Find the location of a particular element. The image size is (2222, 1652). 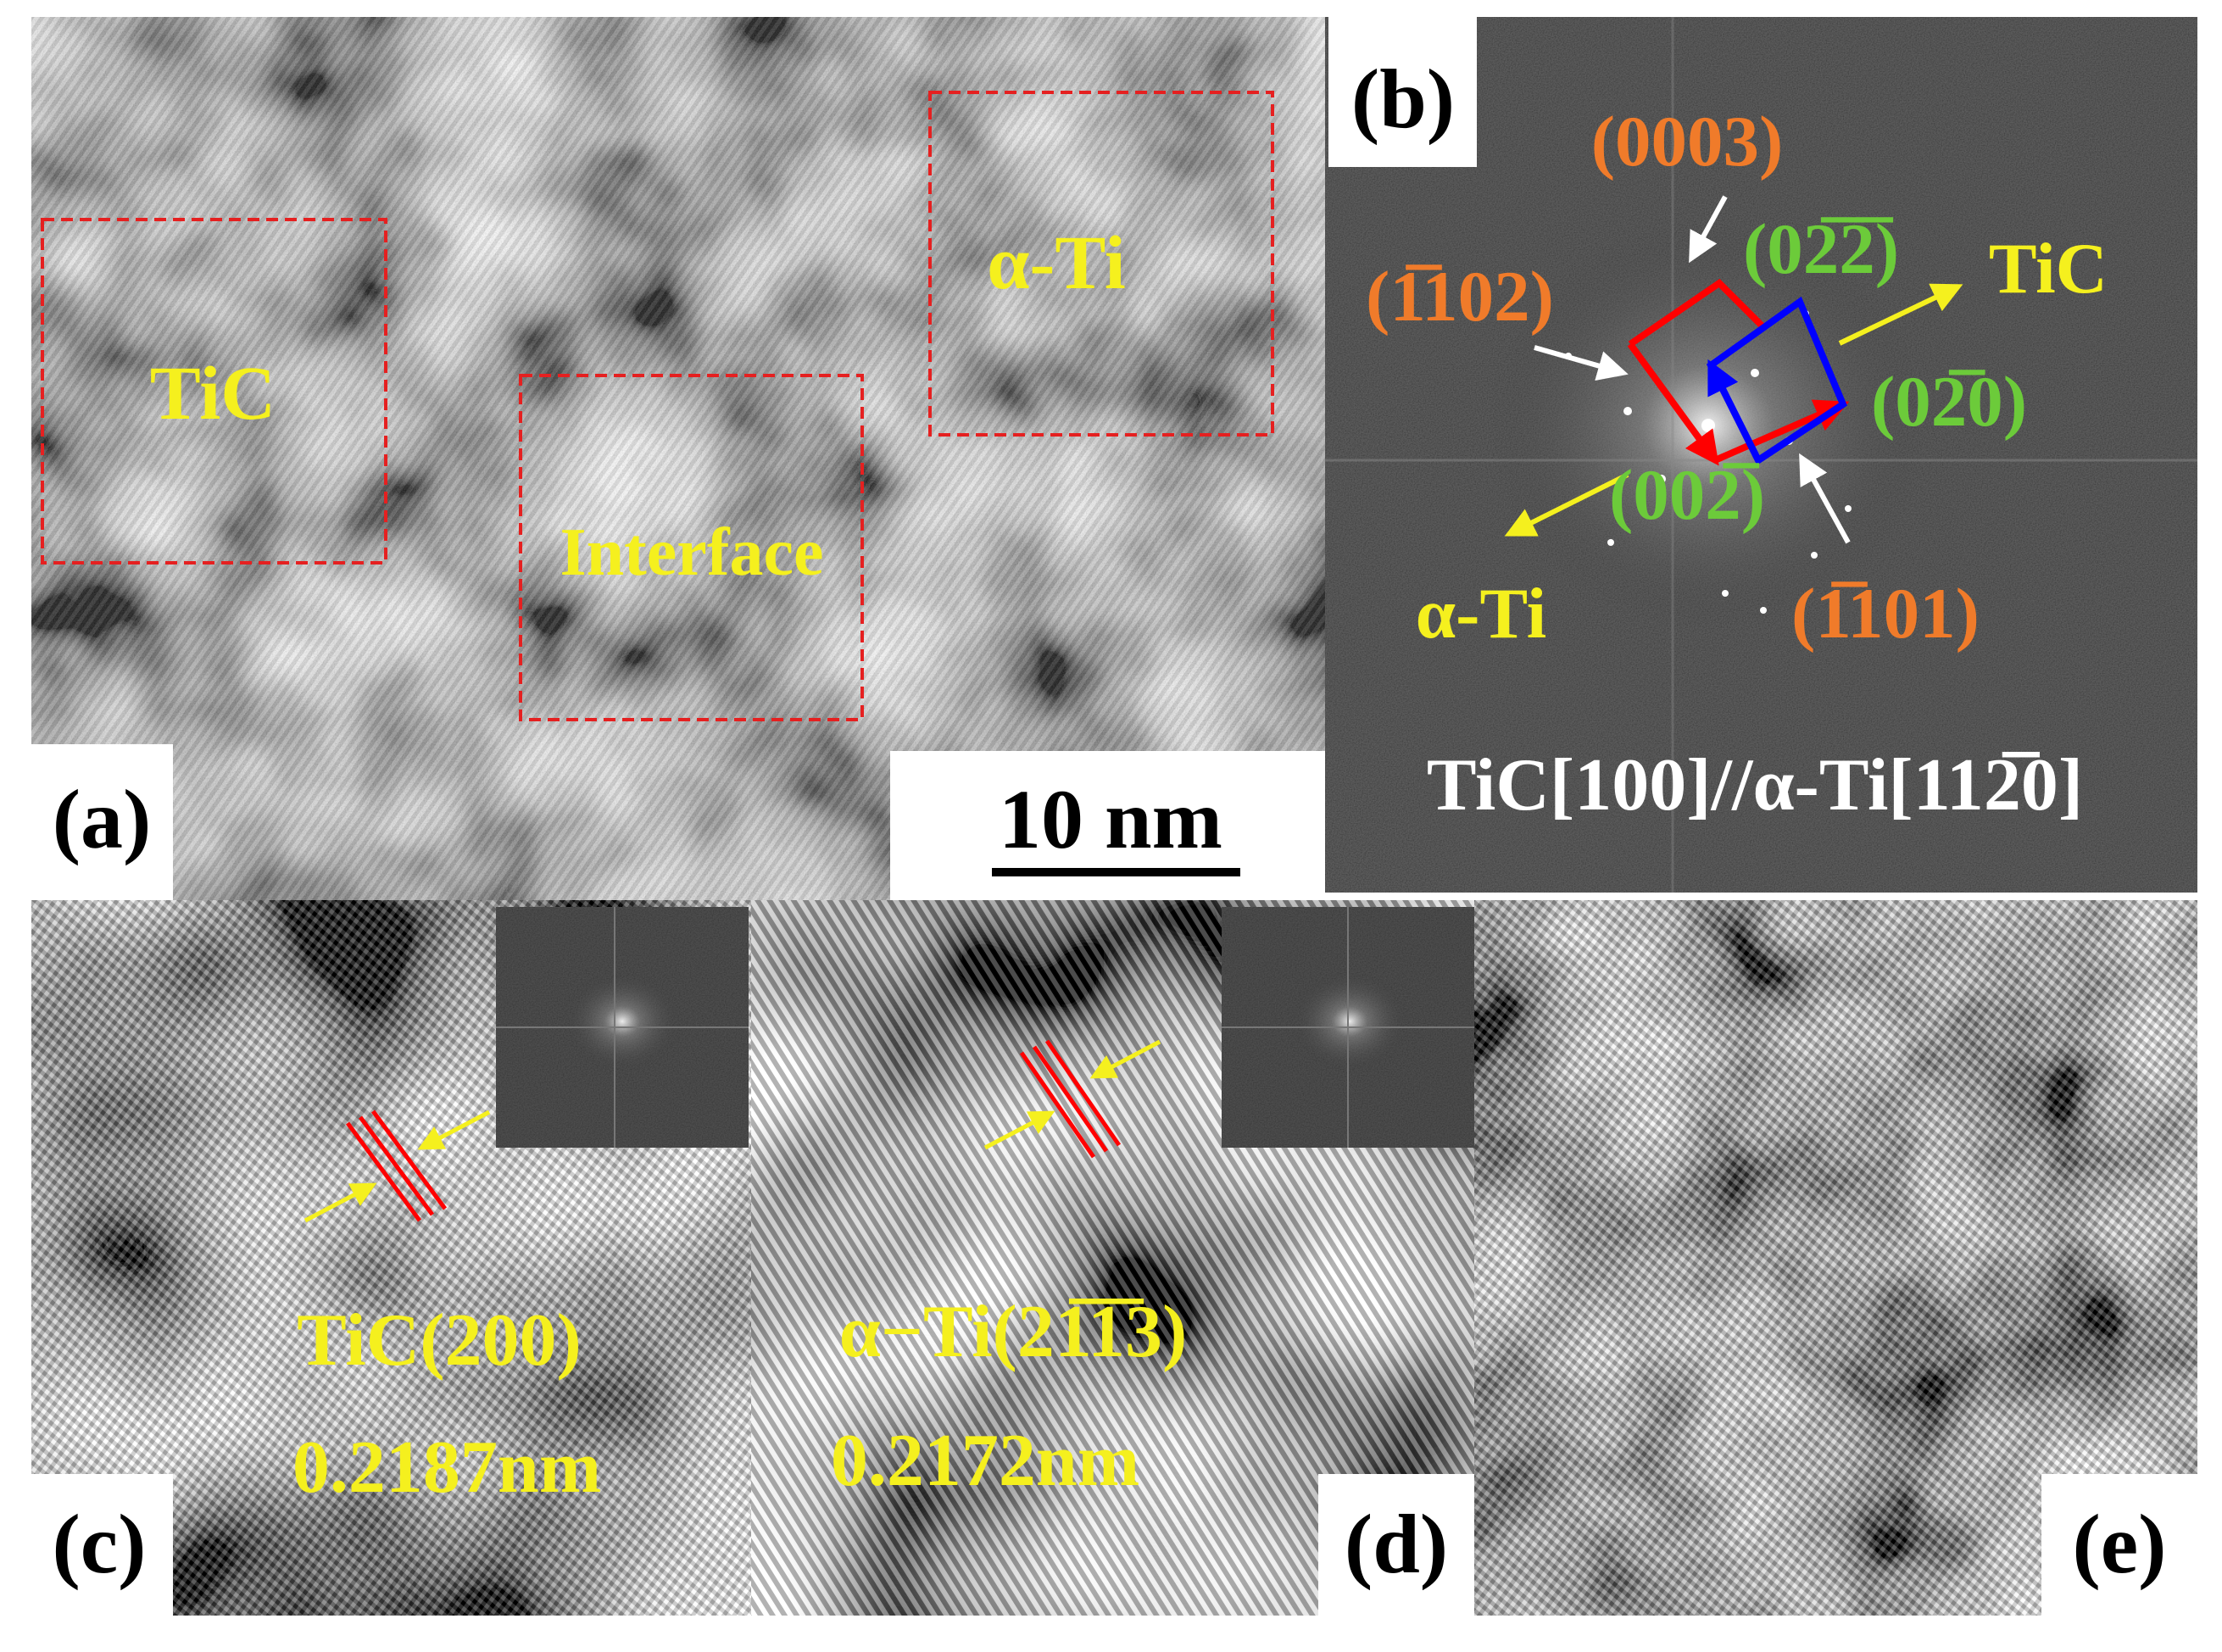

plane-label: α−Ti(21̅1̅3) is located at coordinates (1013, 1332).